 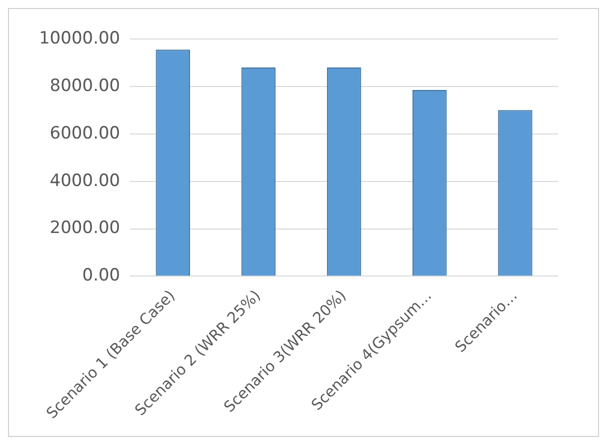 What do you see at coordinates (79, 38) in the screenshot?
I see `y-tick-label: 10000.00` at bounding box center [79, 38].